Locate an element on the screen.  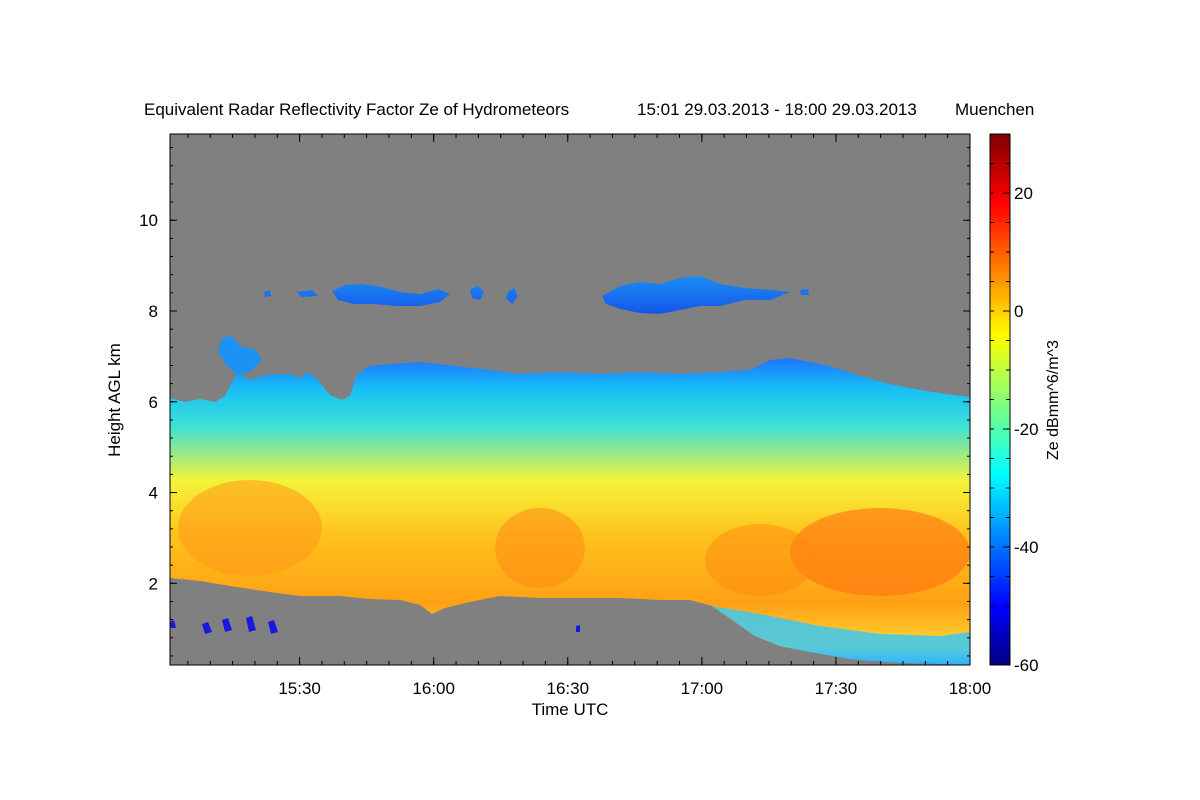
x-tick-label: 17:30 is located at coordinates (836, 688).